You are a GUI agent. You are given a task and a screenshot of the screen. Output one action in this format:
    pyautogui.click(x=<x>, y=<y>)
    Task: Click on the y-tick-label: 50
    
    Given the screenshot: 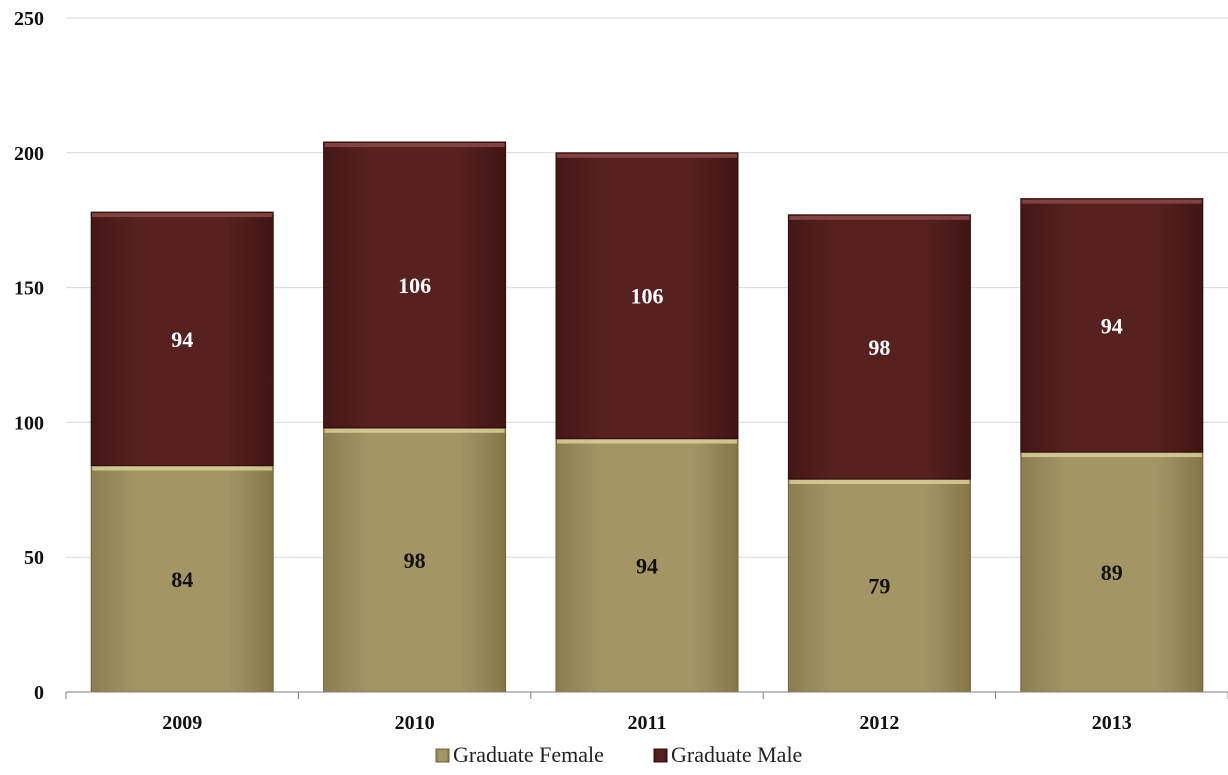 What is the action you would take?
    pyautogui.click(x=34, y=558)
    